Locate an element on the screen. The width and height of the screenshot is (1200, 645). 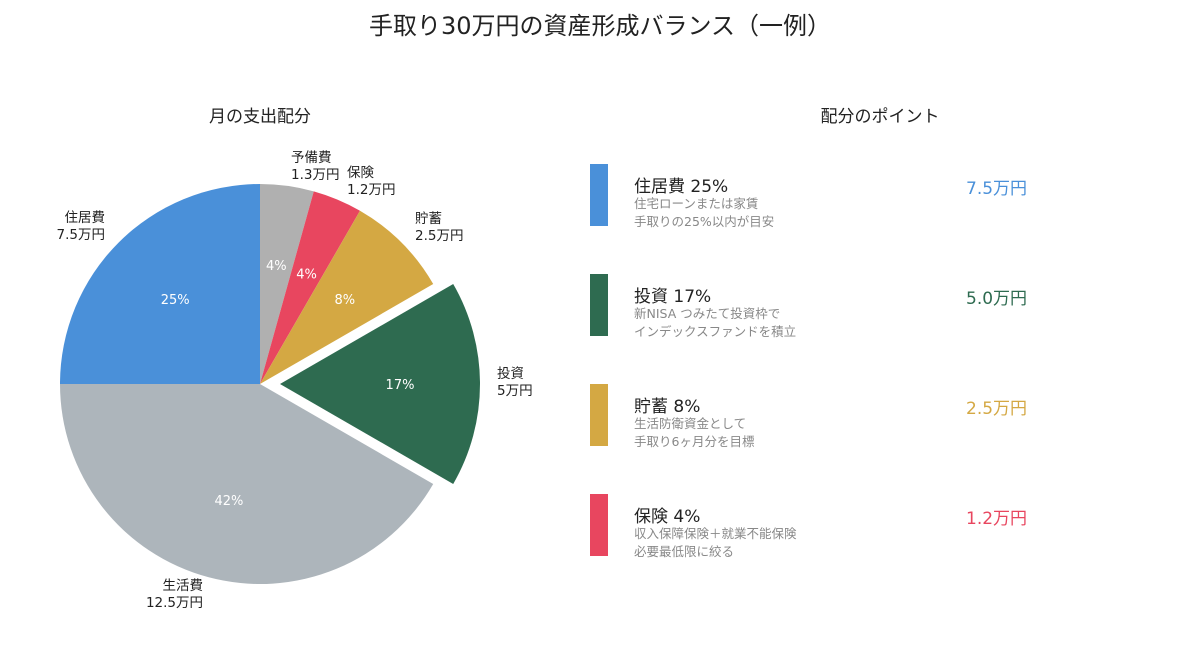
point-desc-2: 手取りの25%以内が目安 is located at coordinates (704, 221).